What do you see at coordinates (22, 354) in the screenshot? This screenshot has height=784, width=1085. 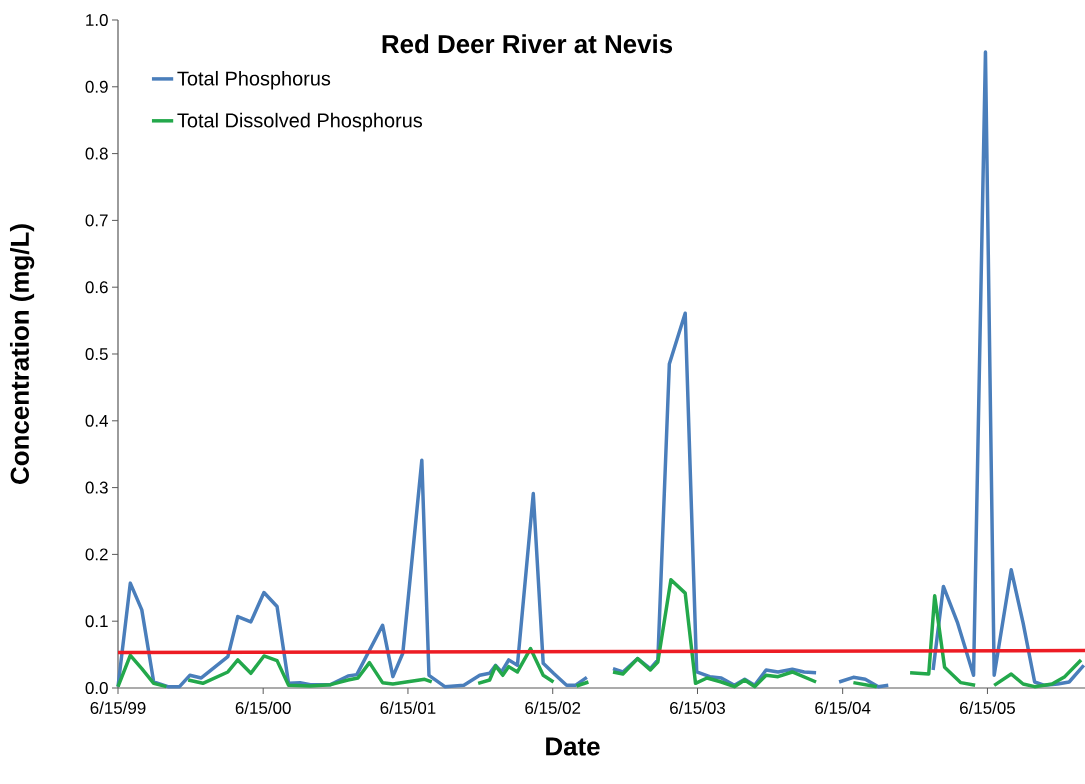 I see `y-axis-title: Concentration (mg/L)` at bounding box center [22, 354].